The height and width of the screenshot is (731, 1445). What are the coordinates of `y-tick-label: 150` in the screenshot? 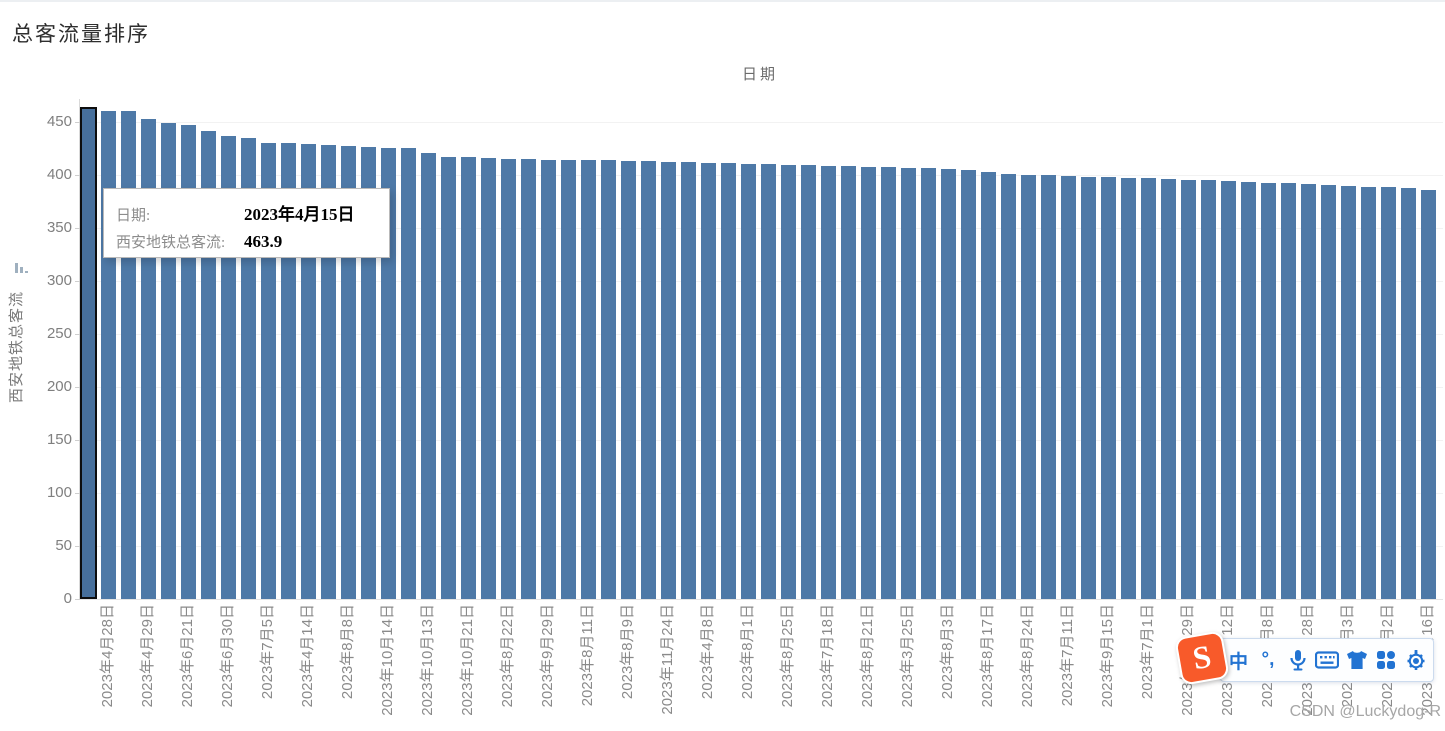 It's located at (59, 439).